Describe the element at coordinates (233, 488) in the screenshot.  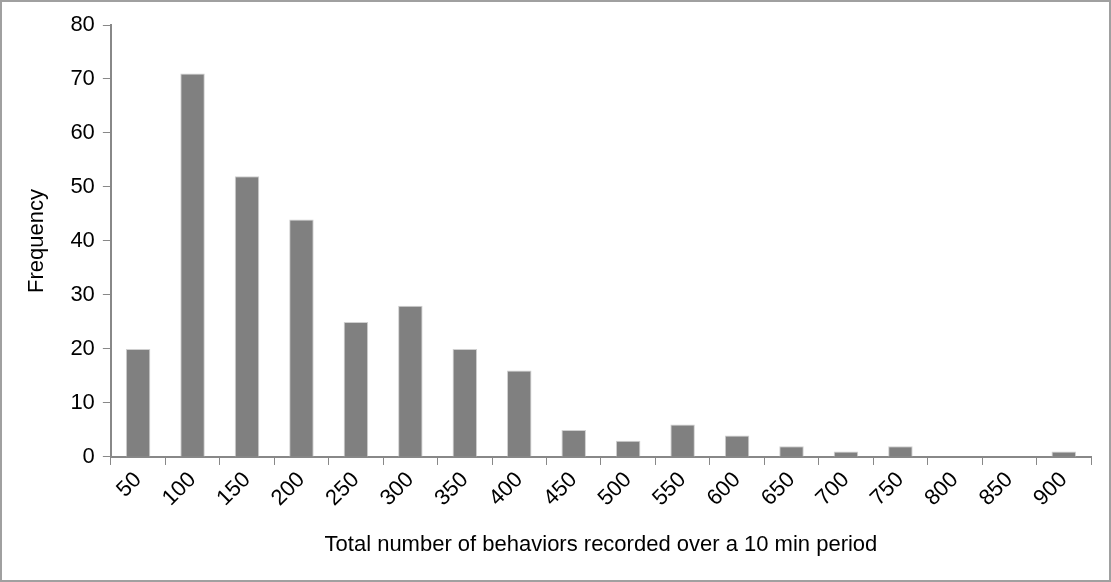
I see `x-tick-label: 150` at that location.